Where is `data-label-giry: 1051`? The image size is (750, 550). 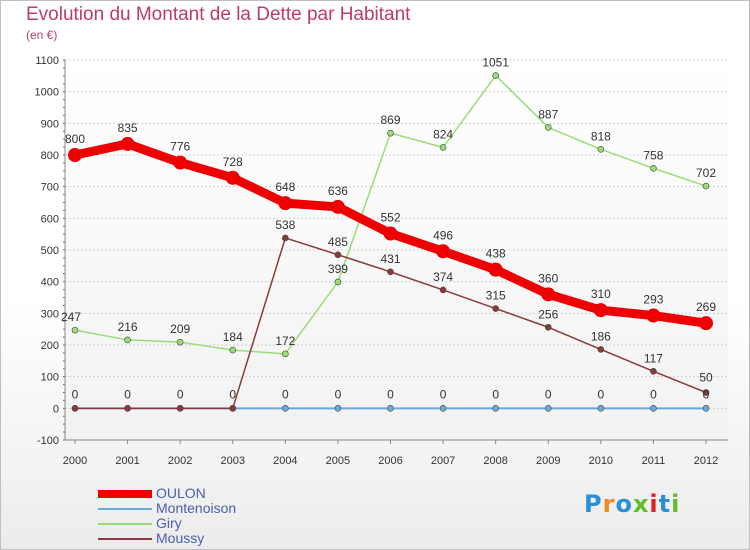
data-label-giry: 1051 is located at coordinates (495, 63).